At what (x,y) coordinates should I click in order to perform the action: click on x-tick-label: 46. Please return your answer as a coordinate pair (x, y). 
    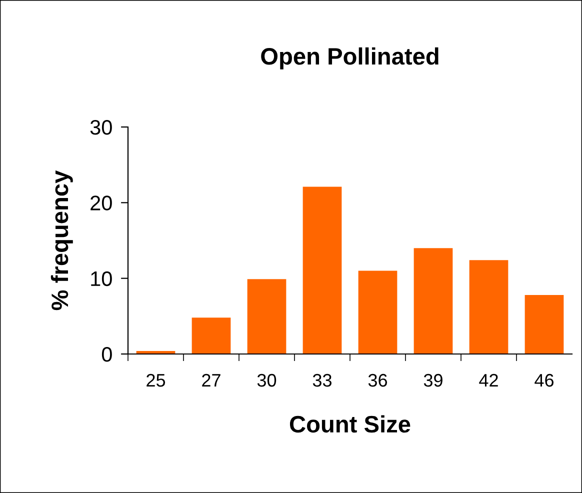
    Looking at the image, I should click on (544, 380).